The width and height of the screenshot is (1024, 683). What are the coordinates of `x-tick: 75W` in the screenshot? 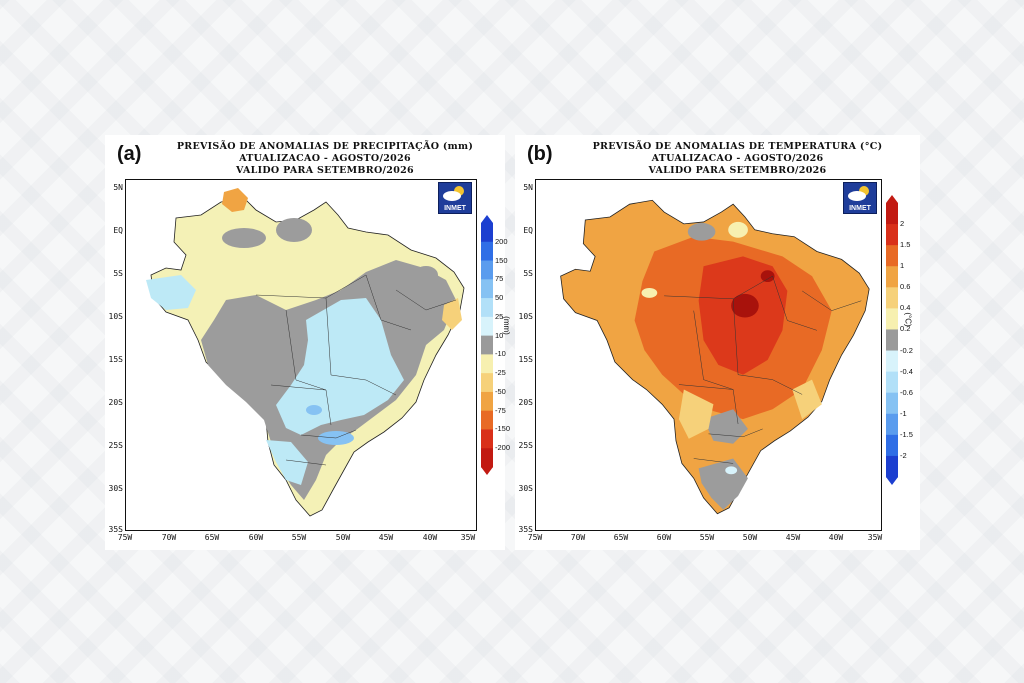 It's located at (125, 537).